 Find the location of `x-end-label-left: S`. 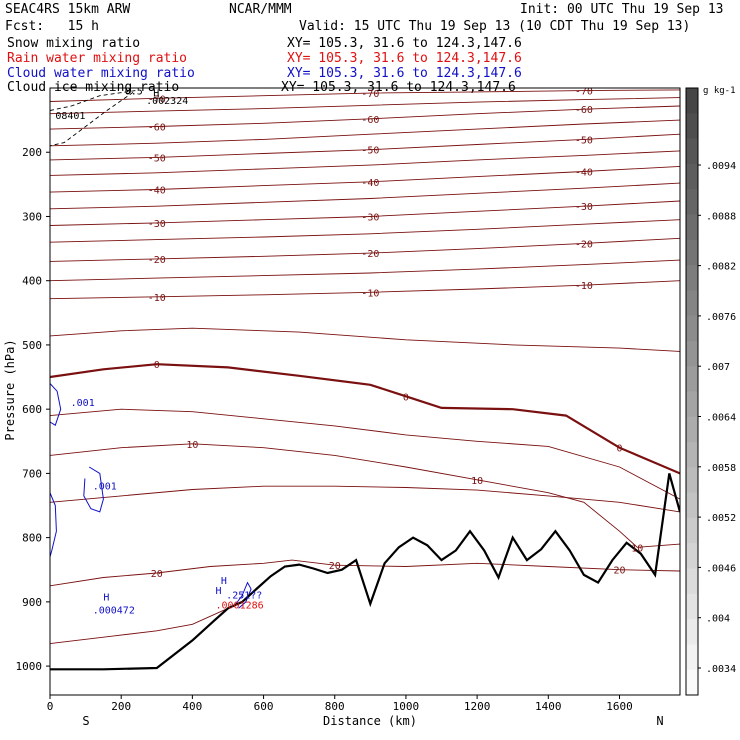

x-end-label-left: S is located at coordinates (85, 721).